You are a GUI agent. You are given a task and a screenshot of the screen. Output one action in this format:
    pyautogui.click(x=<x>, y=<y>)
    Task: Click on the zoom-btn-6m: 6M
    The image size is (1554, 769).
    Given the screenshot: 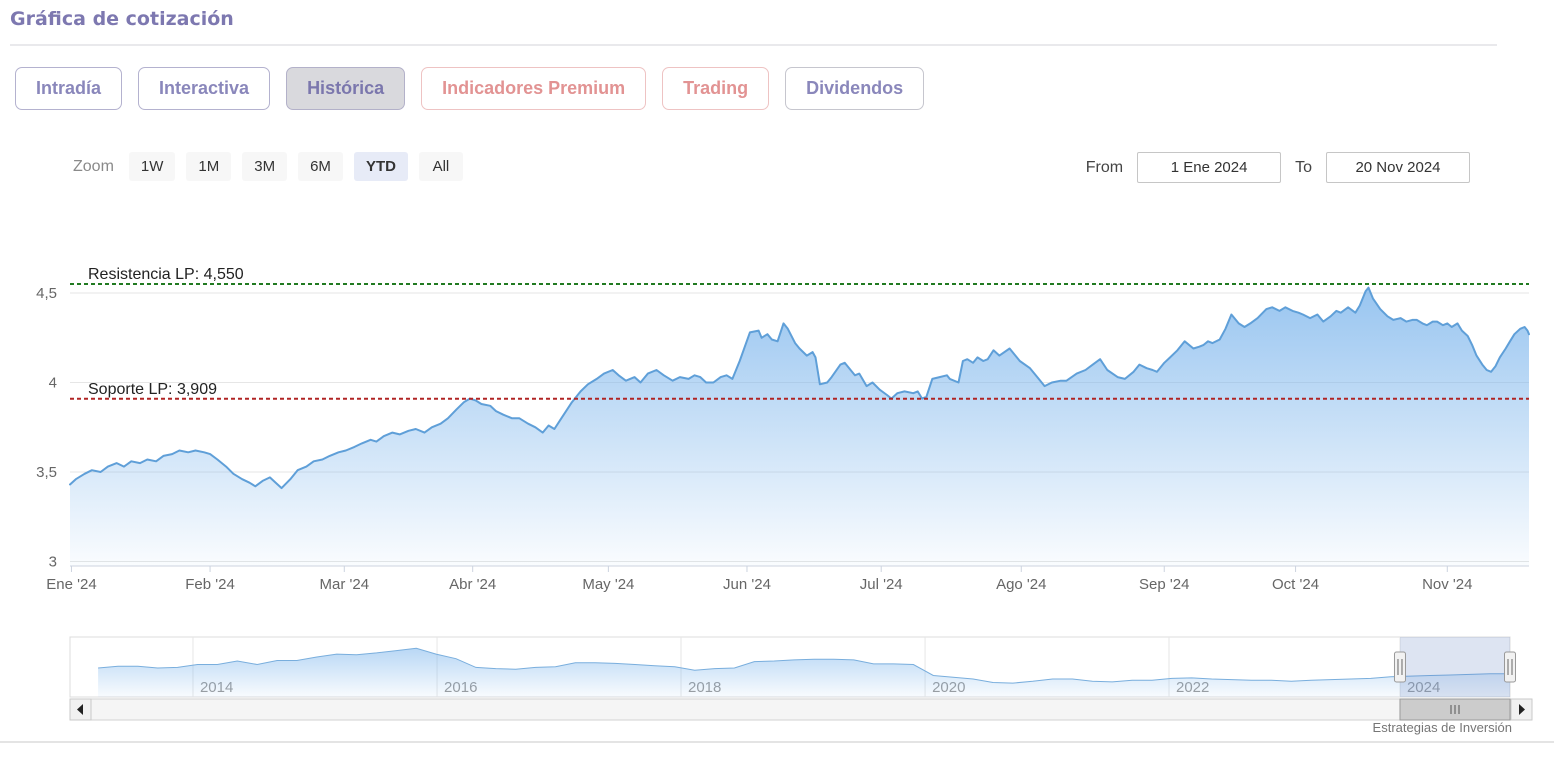 What is the action you would take?
    pyautogui.click(x=320, y=166)
    